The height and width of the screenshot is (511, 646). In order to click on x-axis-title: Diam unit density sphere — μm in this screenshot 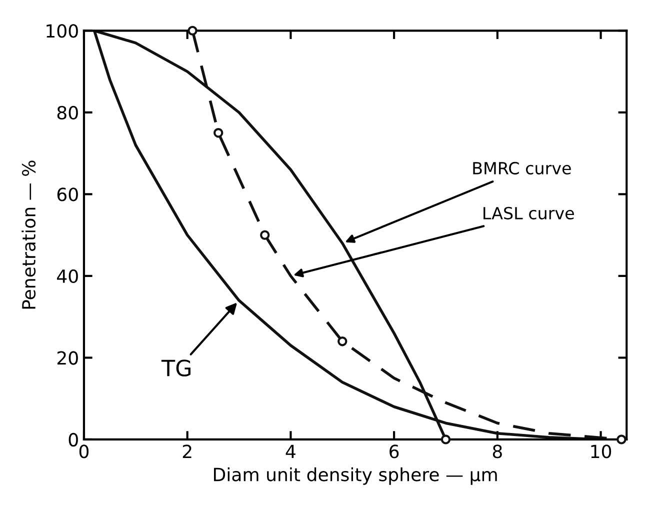, I will do `click(355, 476)`.